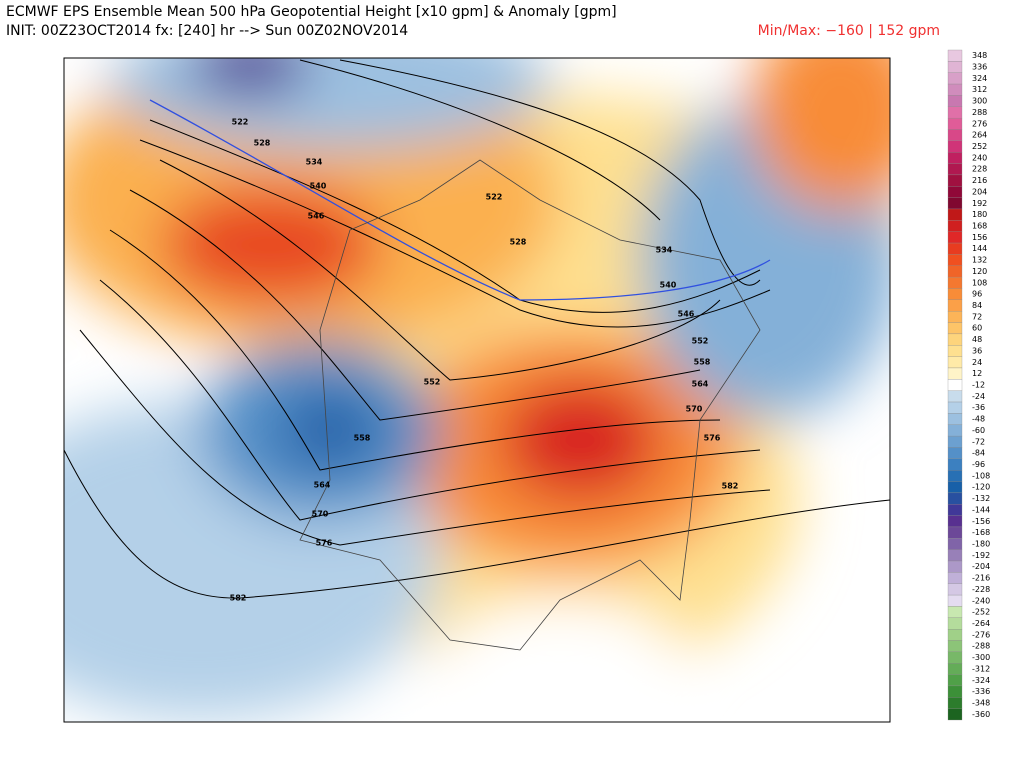 This screenshot has height=772, width=1024. What do you see at coordinates (981, 498) in the screenshot?
I see `colorbar-label: -132` at bounding box center [981, 498].